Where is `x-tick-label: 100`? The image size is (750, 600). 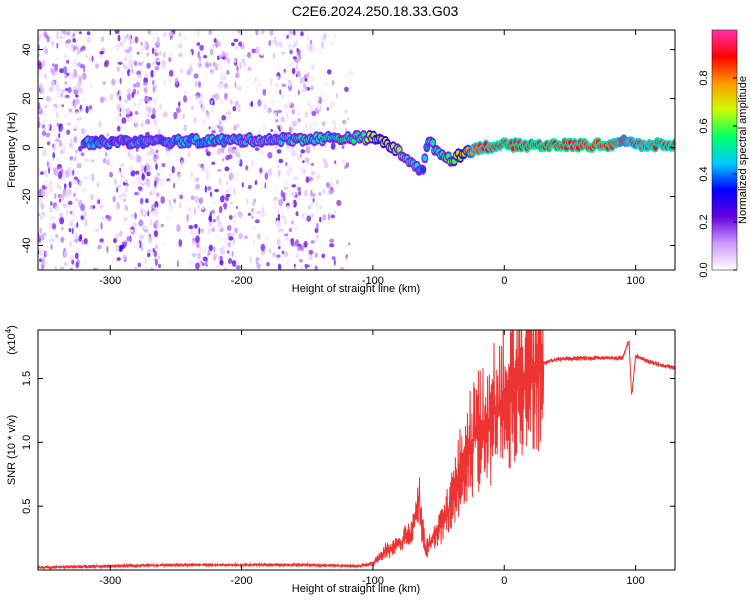
x-tick-label: 100 is located at coordinates (635, 281).